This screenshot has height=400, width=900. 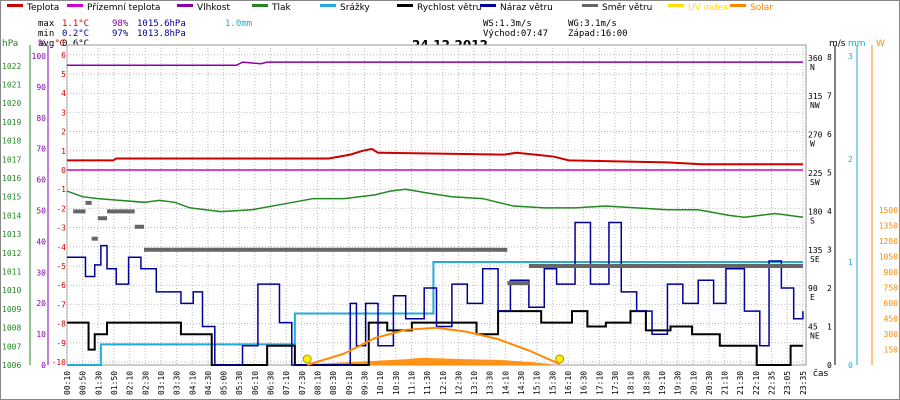 I want to click on dir-letter: W, so click(x=812, y=144).